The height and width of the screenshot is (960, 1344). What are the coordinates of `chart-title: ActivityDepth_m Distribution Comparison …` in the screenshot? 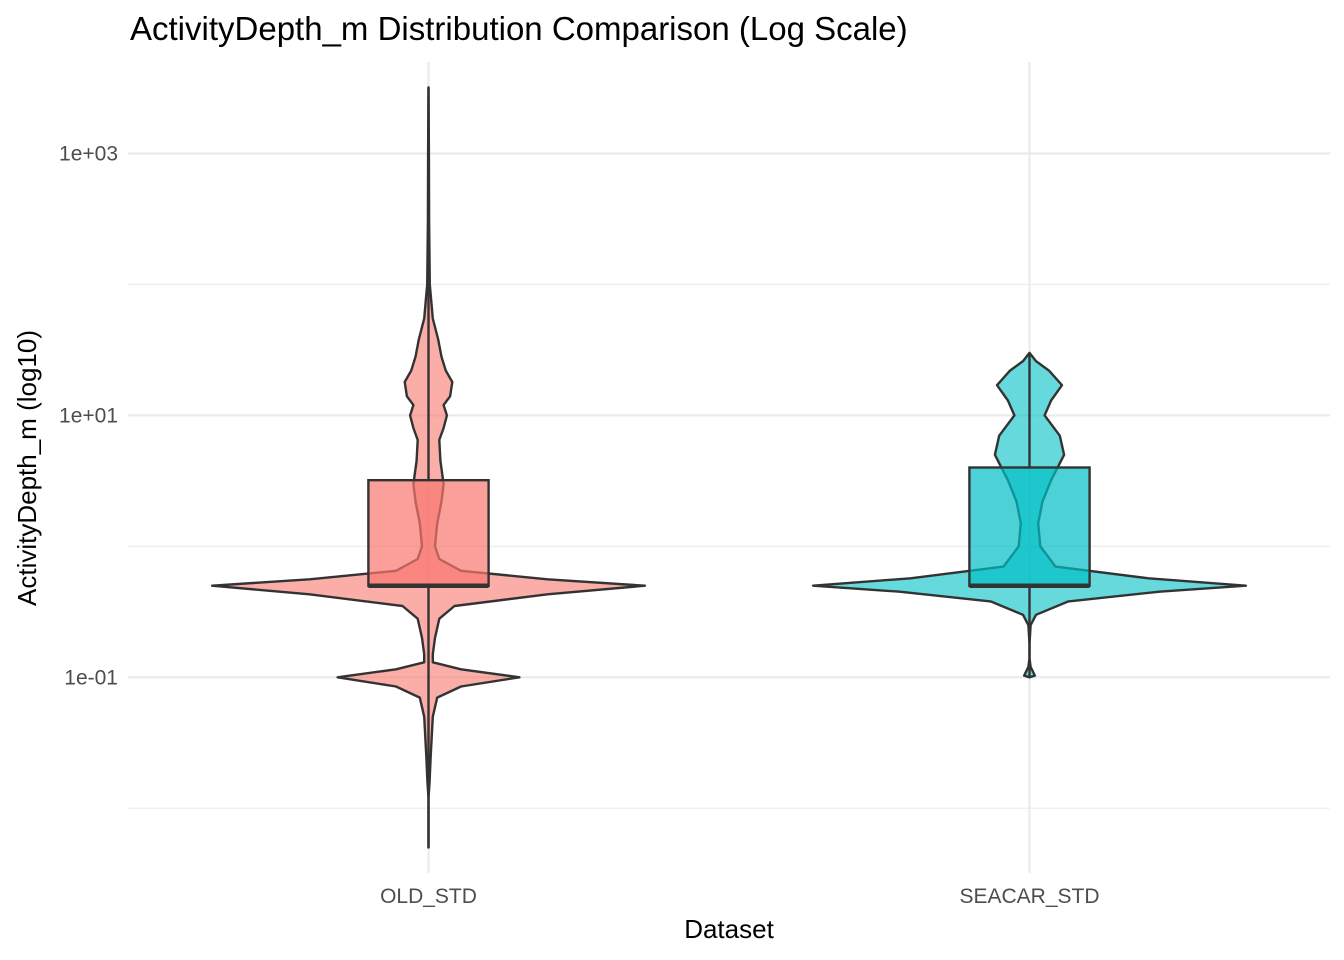 It's located at (519, 28).